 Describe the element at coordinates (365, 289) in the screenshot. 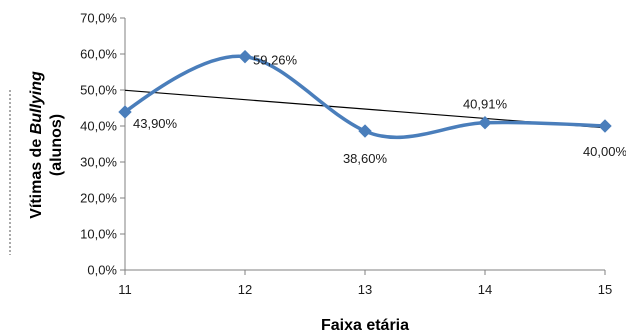

I see `x-tick-label: 13` at that location.